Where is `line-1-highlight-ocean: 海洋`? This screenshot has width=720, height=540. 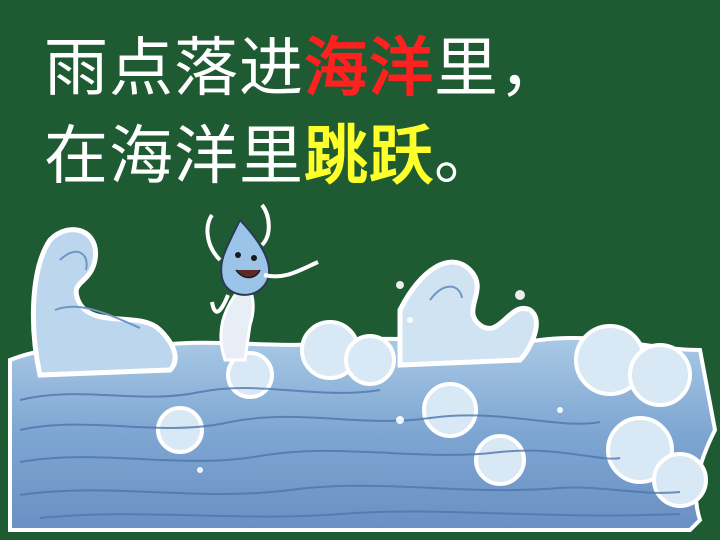
line-1-highlight-ocean: 海洋 is located at coordinates (369, 69).